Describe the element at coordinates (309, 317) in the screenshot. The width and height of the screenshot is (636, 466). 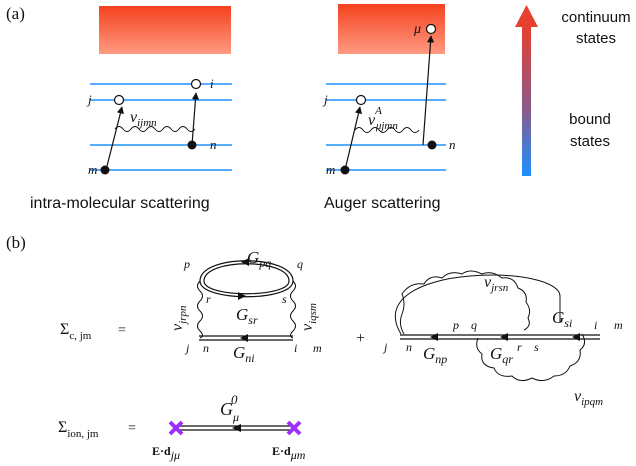
I see `v-right-label: viqsm` at that location.